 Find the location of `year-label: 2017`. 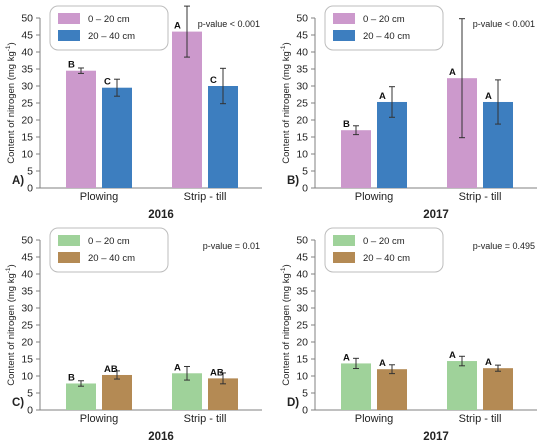

year-label: 2017 is located at coordinates (436, 215).